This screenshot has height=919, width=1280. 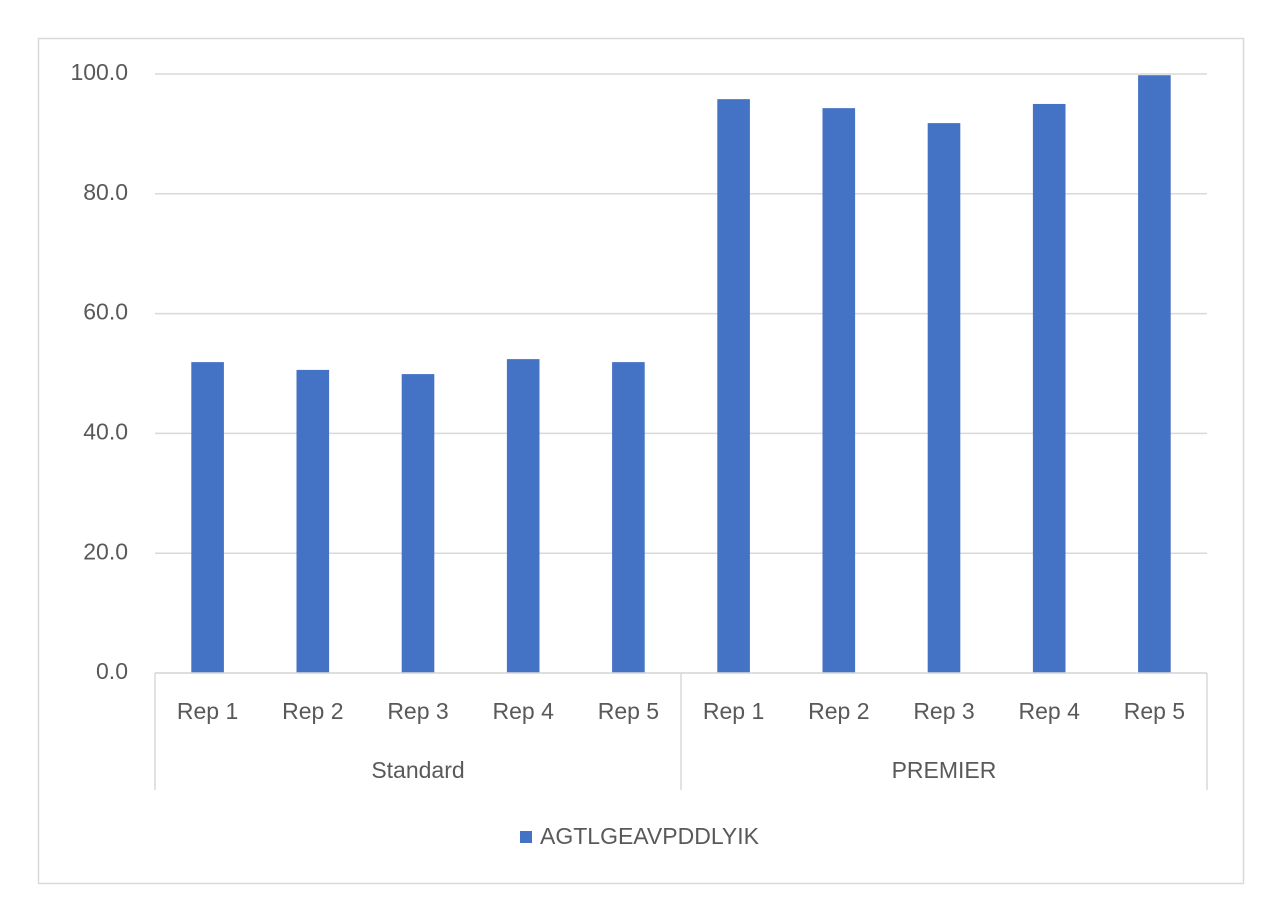 I want to click on y-tick-label: 20.0, so click(x=105, y=551).